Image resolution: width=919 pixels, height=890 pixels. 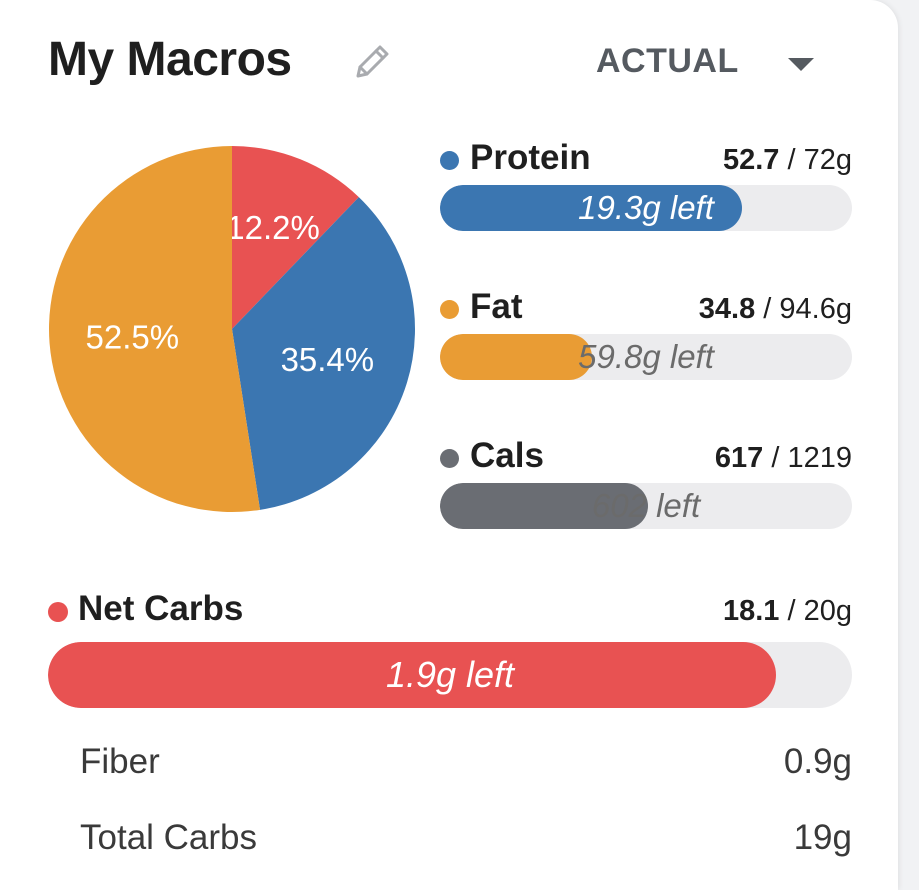 What do you see at coordinates (466, 838) in the screenshot?
I see `detail-row-total-carbs: Total Carbs 19g` at bounding box center [466, 838].